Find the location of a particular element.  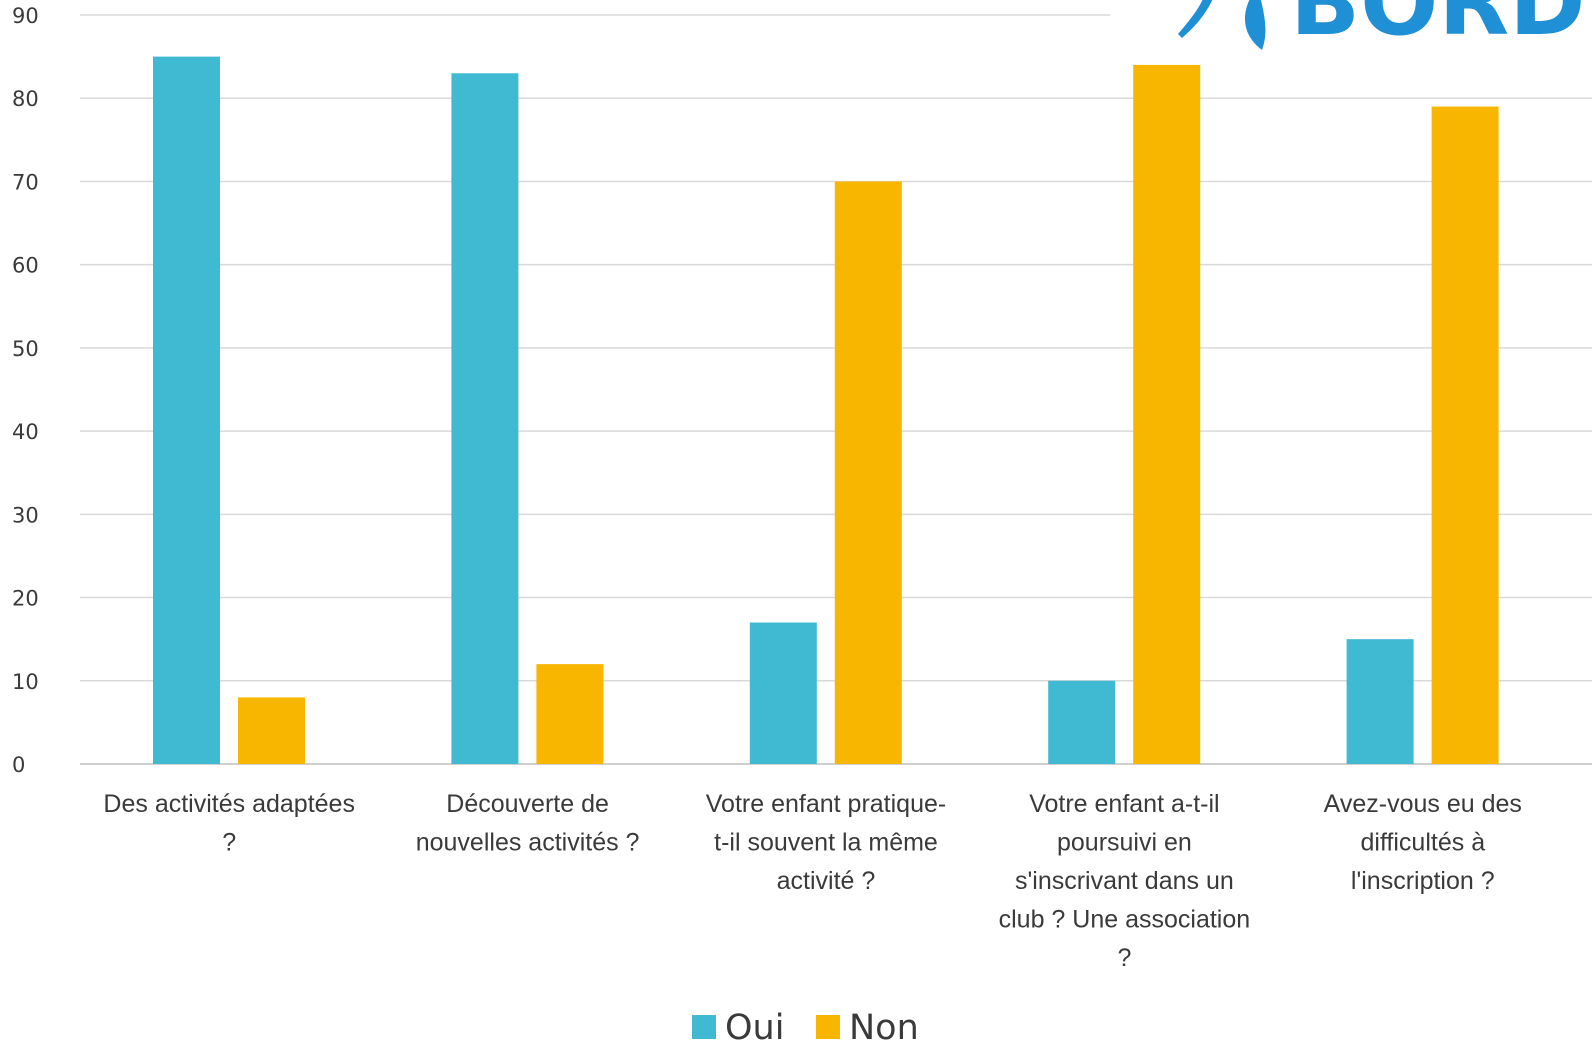

y-tick-label: 50 is located at coordinates (25, 349).